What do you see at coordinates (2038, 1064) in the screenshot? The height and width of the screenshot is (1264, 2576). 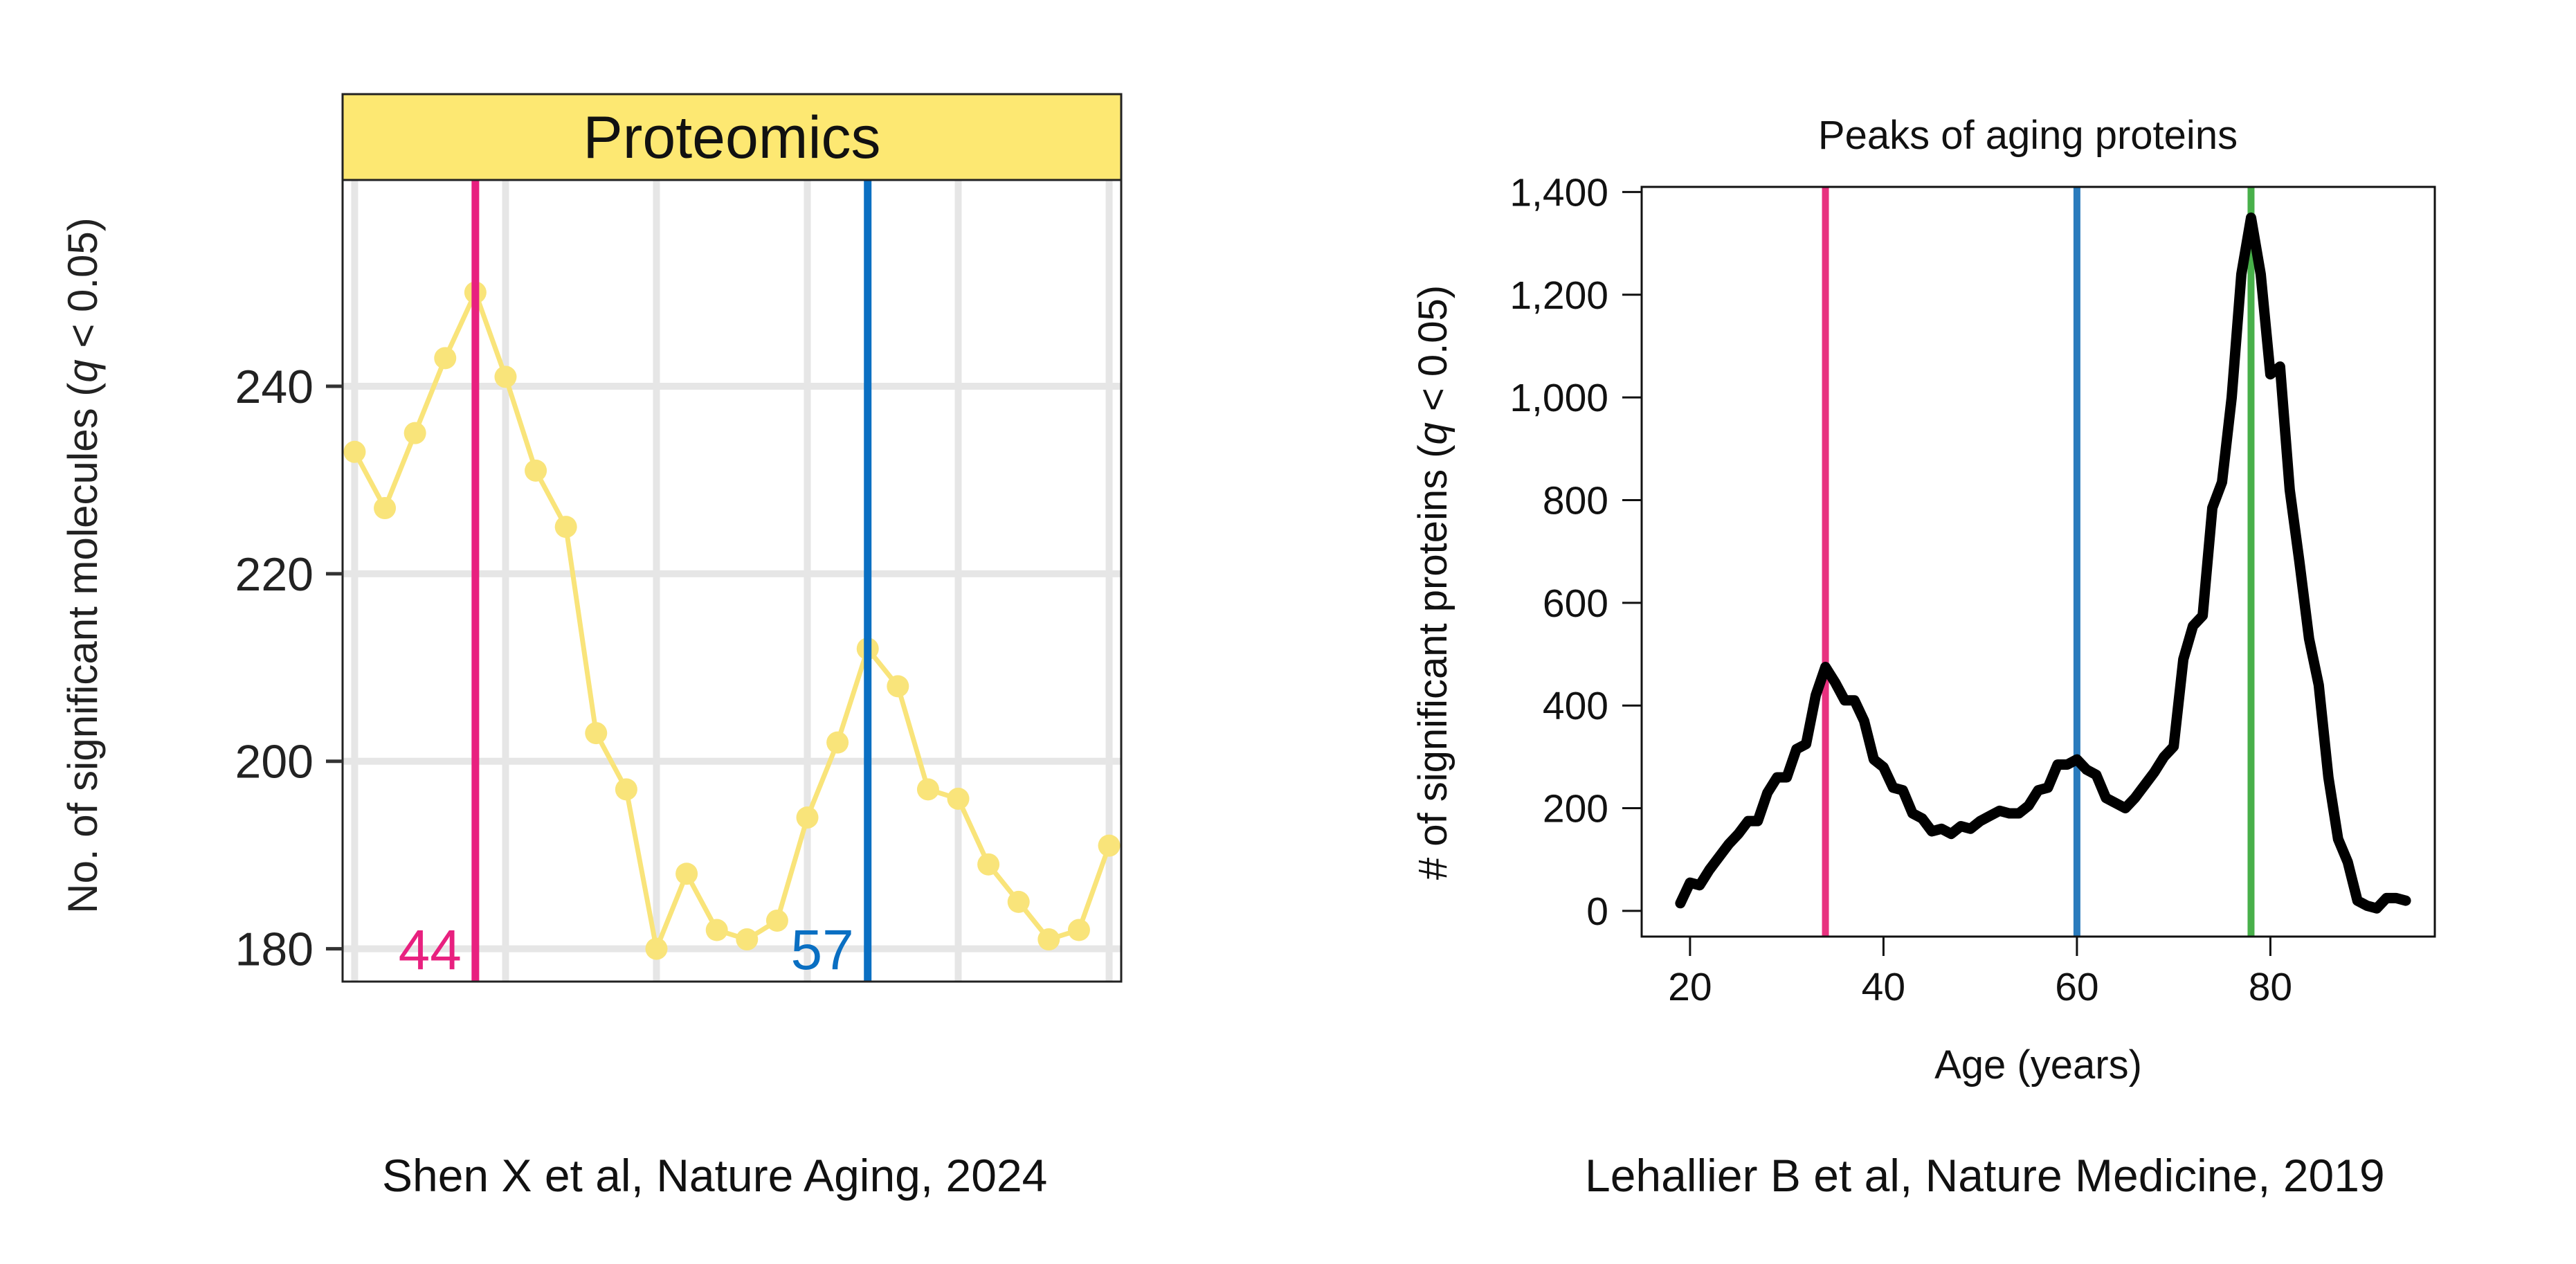 I see `x-axis-label: Age (years)` at bounding box center [2038, 1064].